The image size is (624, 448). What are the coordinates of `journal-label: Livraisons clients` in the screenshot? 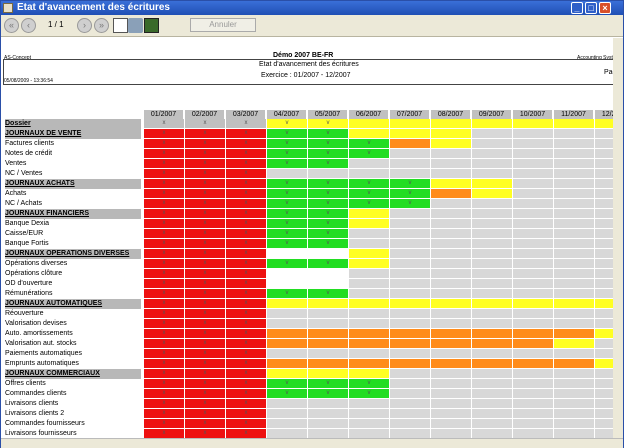 It's located at (32, 403).